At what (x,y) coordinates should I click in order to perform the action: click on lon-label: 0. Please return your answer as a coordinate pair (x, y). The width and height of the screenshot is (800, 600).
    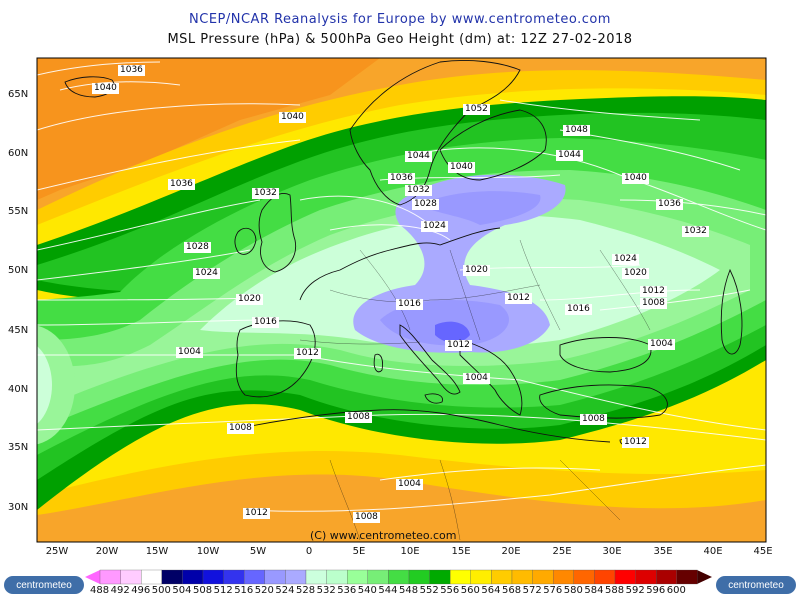
    Looking at the image, I should click on (309, 551).